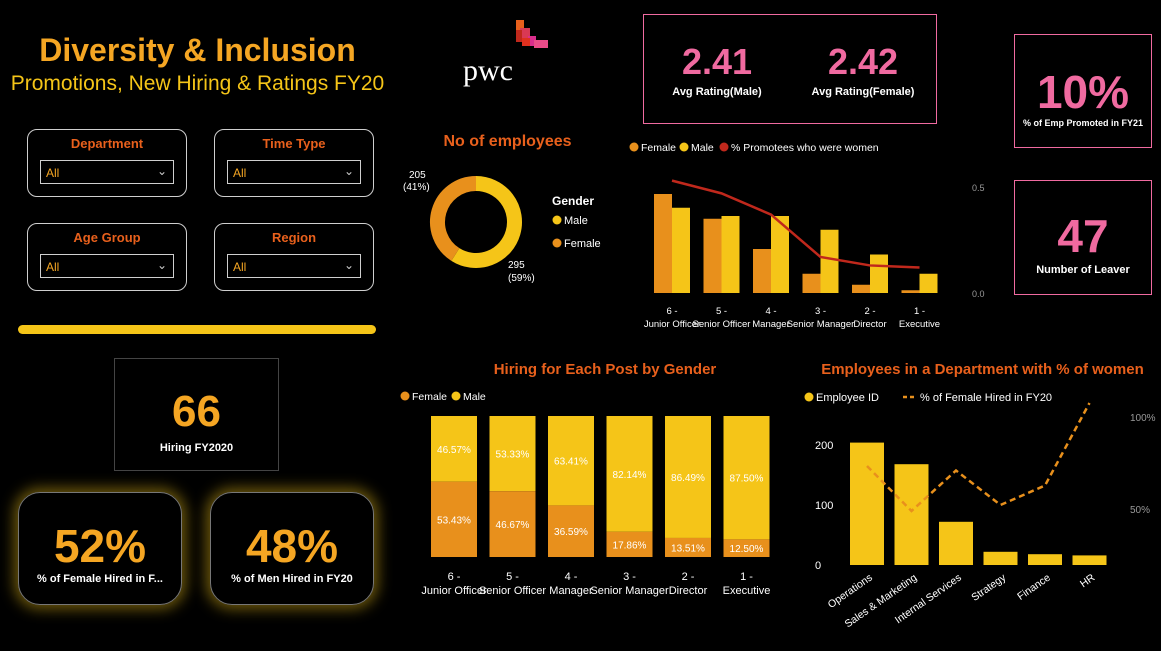  Describe the element at coordinates (453, 218) in the screenshot. I see `donut-slice-female` at that location.